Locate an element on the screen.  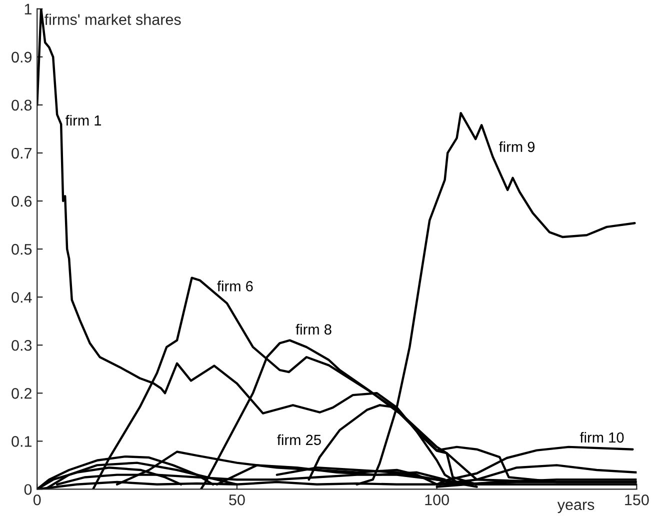
series-label: firm 9 is located at coordinates (516, 146).